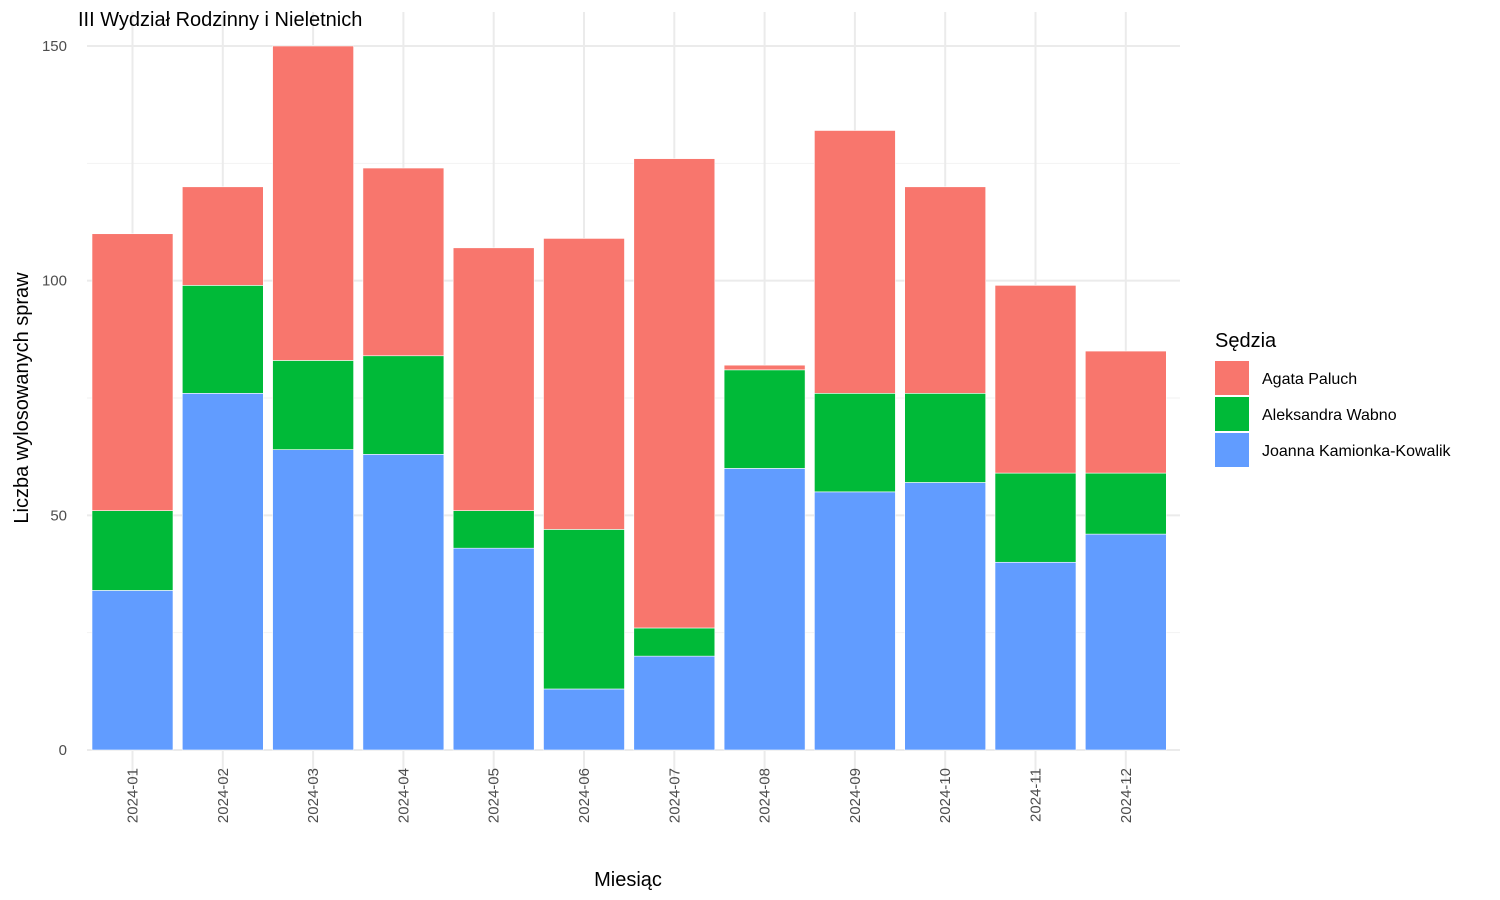  I want to click on x-tick-label: 2024-02, so click(223, 795).